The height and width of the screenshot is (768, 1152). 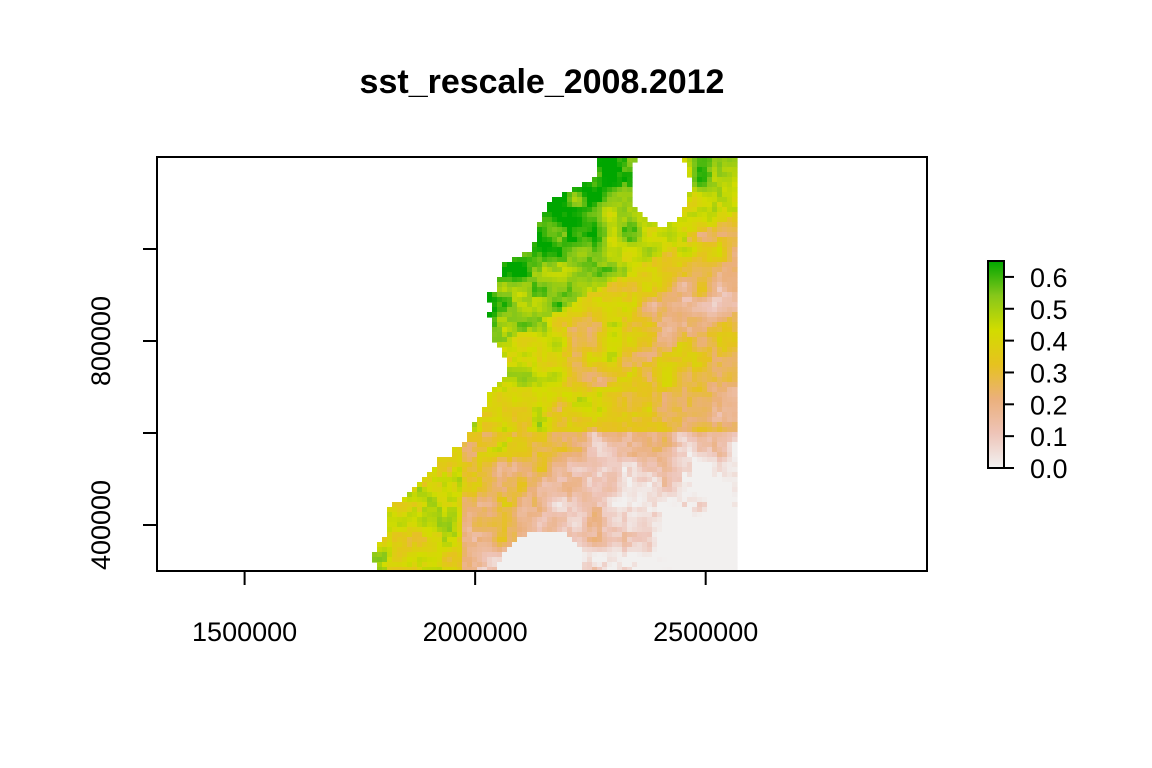 What do you see at coordinates (996, 364) in the screenshot?
I see `legend-colorbar` at bounding box center [996, 364].